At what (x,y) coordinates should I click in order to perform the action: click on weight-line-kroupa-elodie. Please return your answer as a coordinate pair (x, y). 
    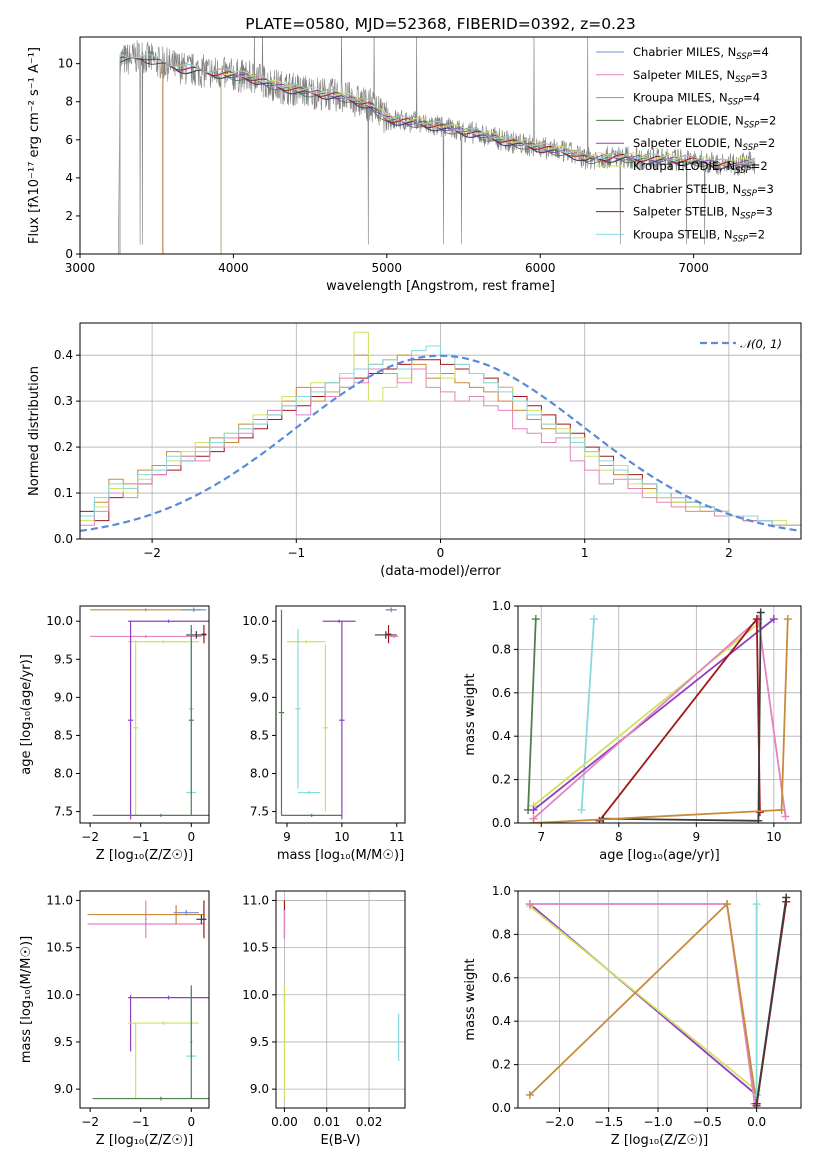
    Looking at the image, I should click on (645, 714).